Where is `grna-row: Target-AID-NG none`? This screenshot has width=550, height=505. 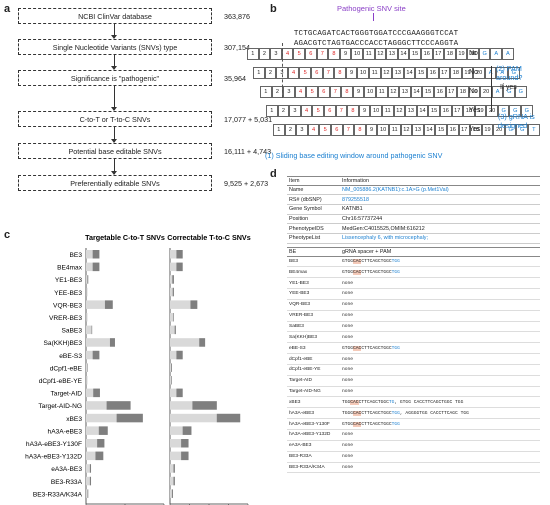 grna-row: Target-AID-NG none is located at coordinates (413, 392).